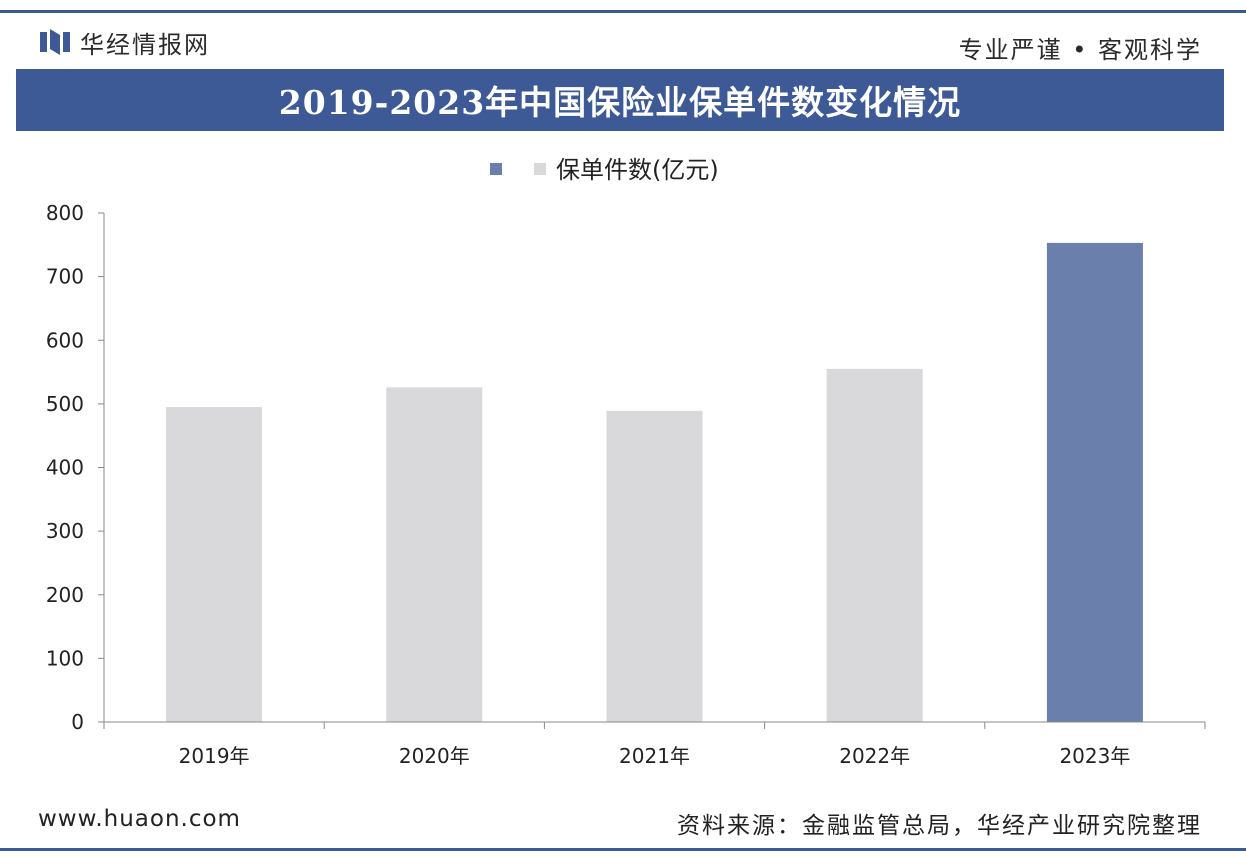 The width and height of the screenshot is (1246, 866). Describe the element at coordinates (65, 595) in the screenshot. I see `y-tick-label: 200` at that location.